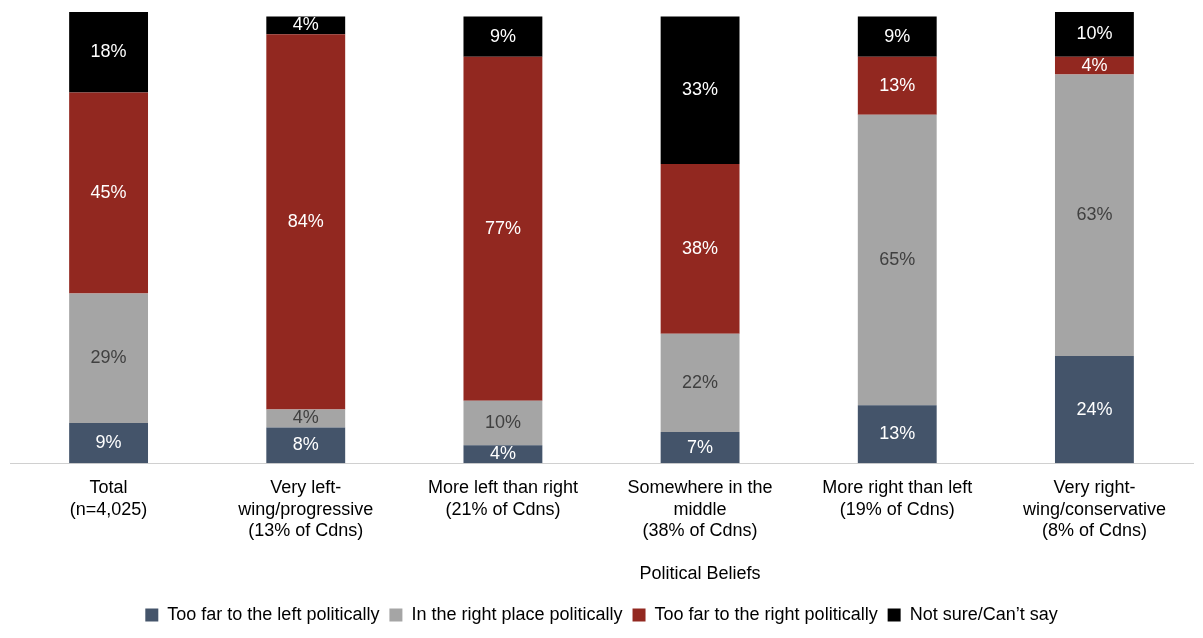 This screenshot has height=638, width=1203. Describe the element at coordinates (502, 497) in the screenshot. I see `x-tick-label: More left than right (21% of Cdns)` at that location.